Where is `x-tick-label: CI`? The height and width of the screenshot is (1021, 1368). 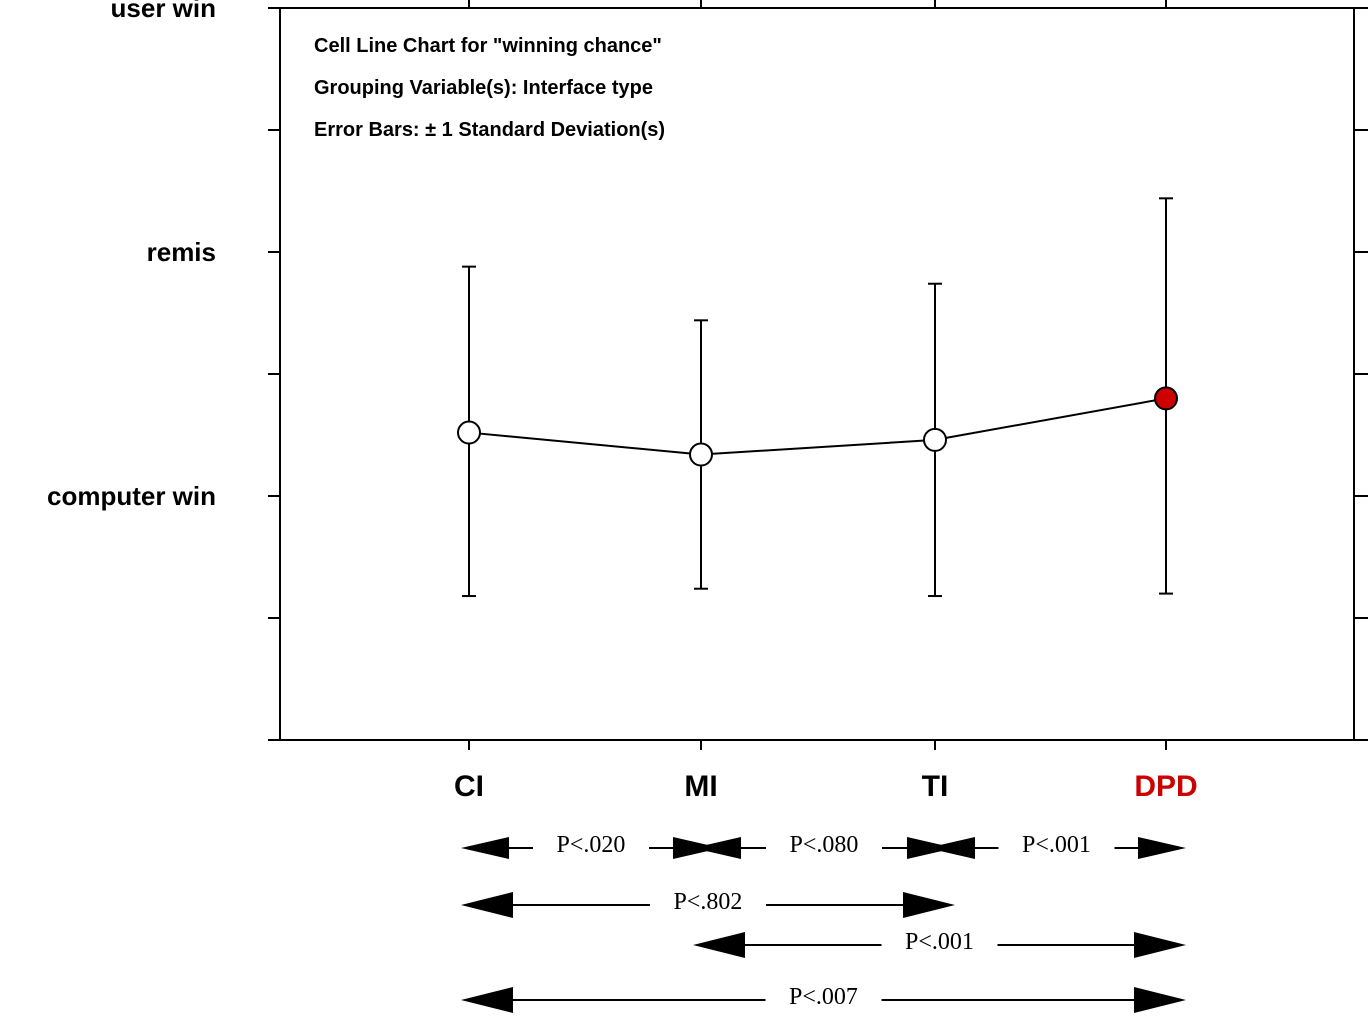
x-tick-label: CI is located at coordinates (469, 786).